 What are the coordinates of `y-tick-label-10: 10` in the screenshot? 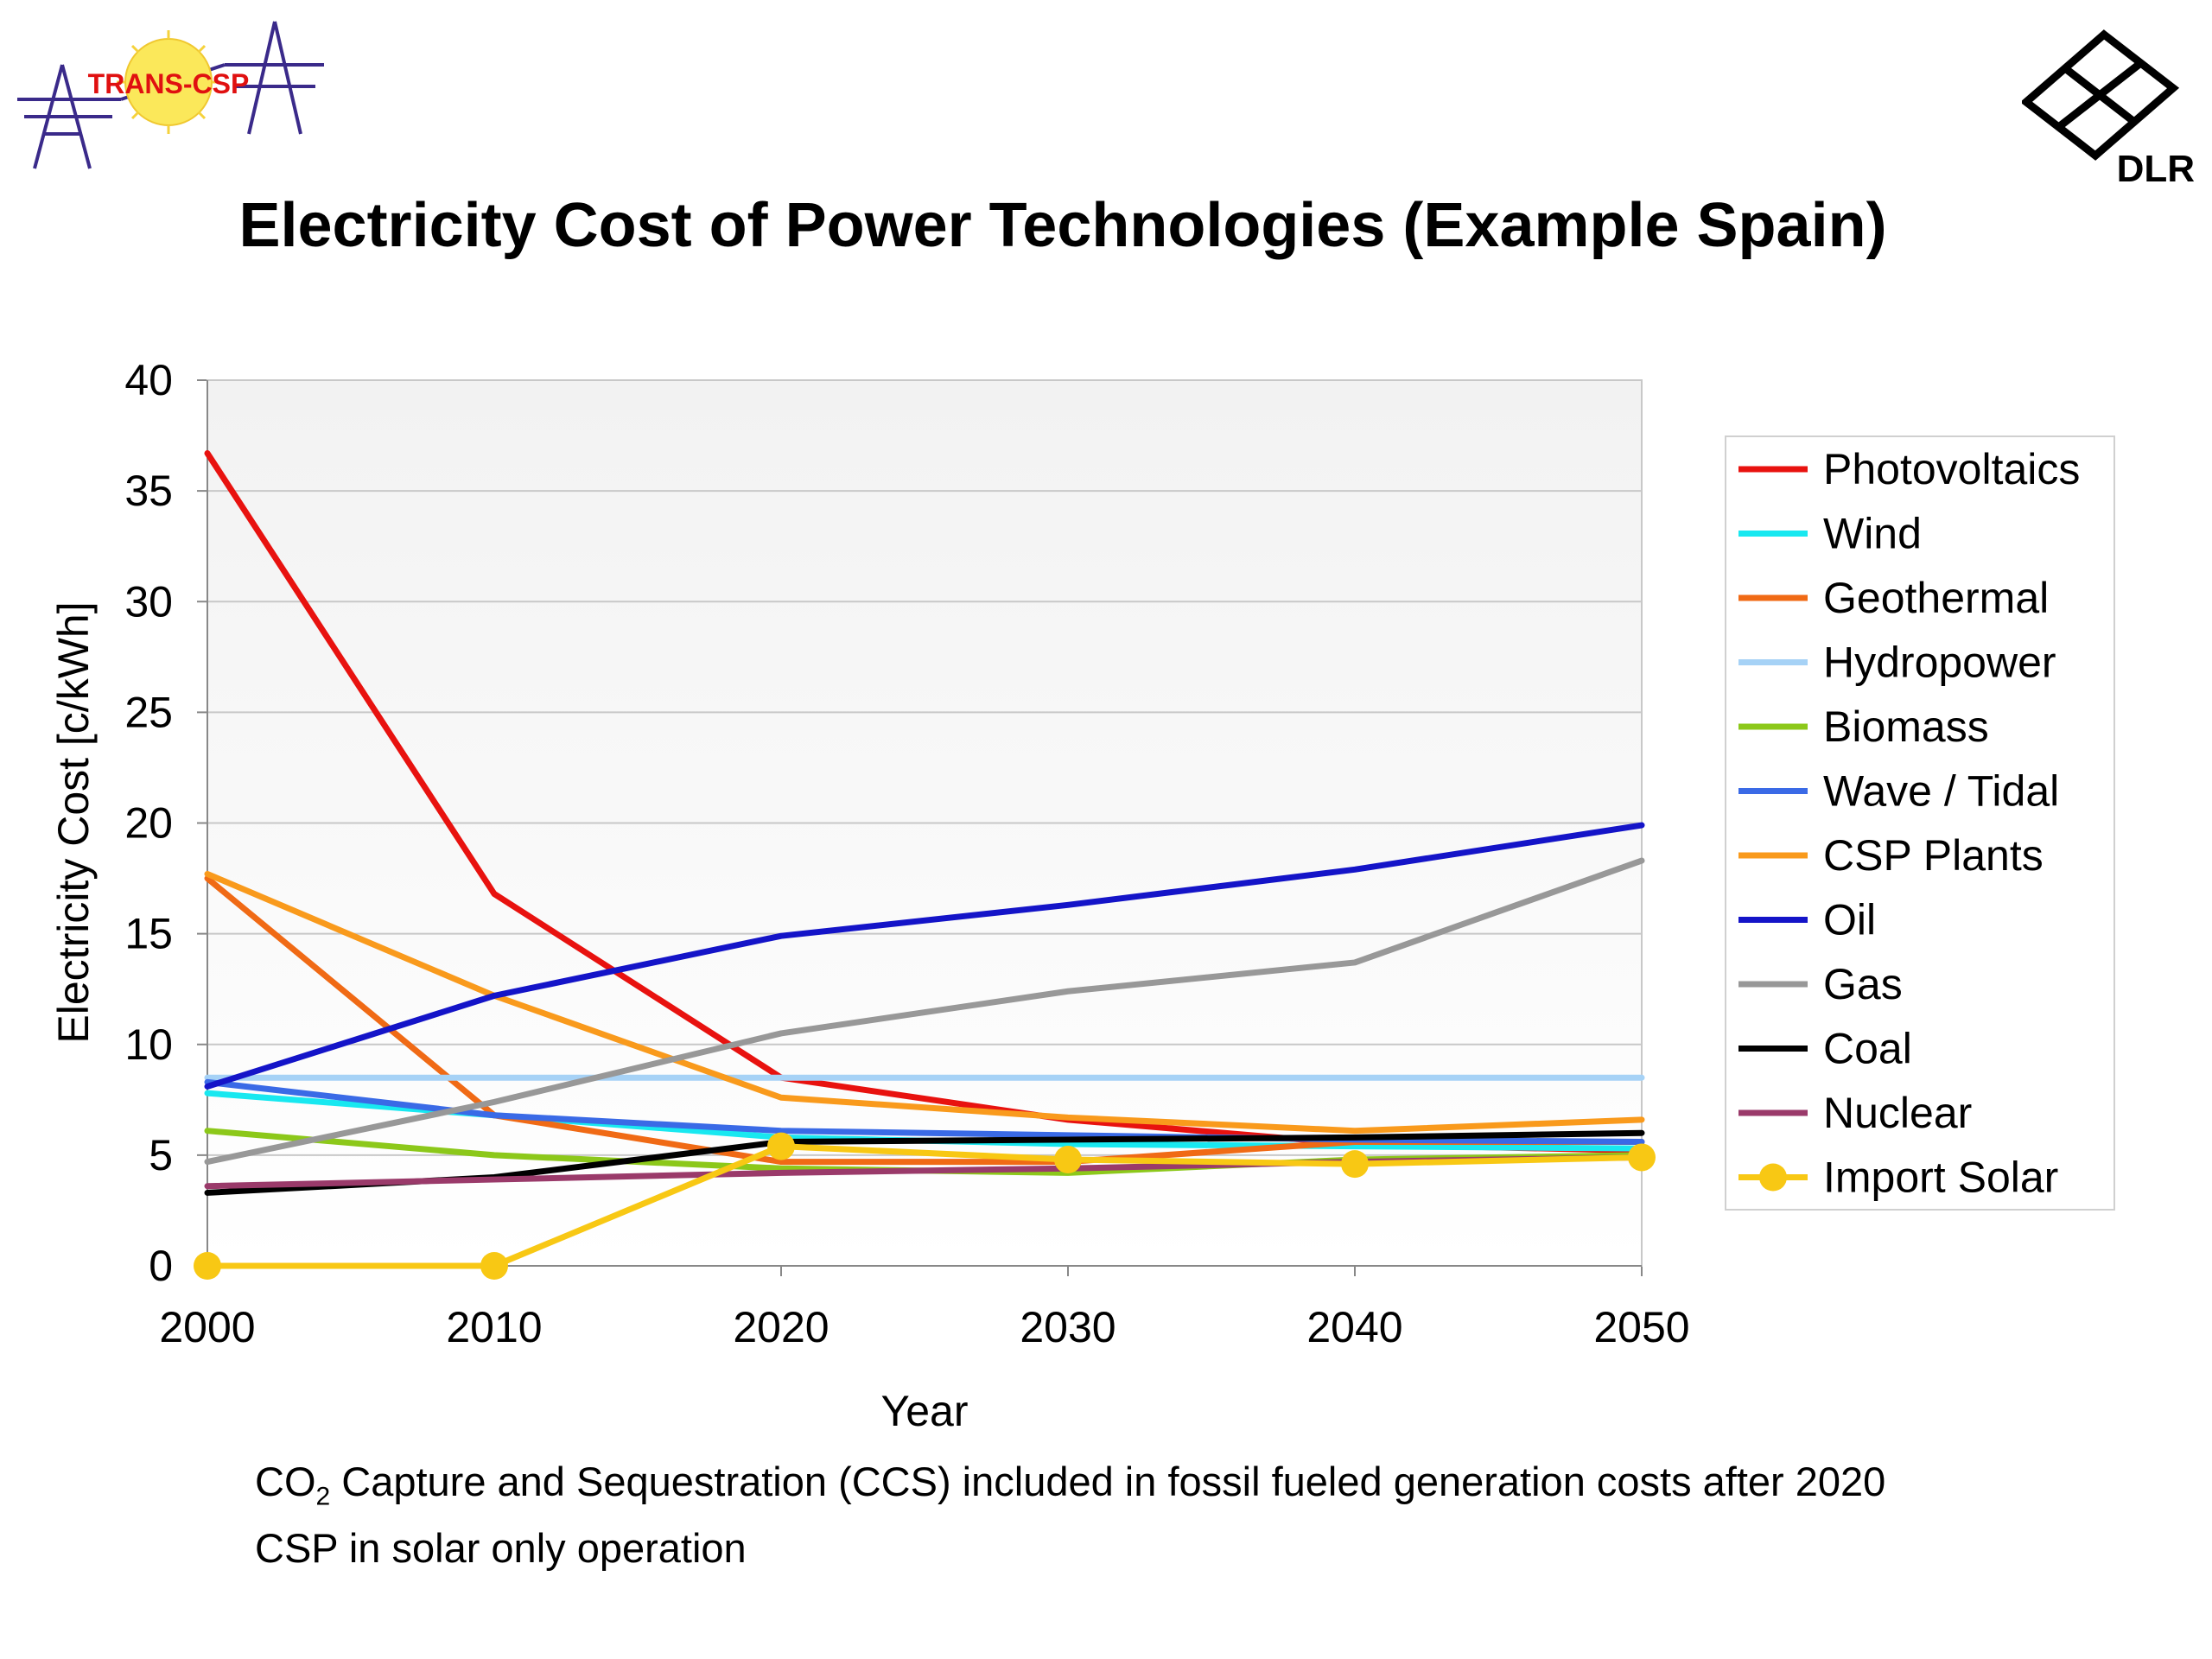 It's located at (148, 1044).